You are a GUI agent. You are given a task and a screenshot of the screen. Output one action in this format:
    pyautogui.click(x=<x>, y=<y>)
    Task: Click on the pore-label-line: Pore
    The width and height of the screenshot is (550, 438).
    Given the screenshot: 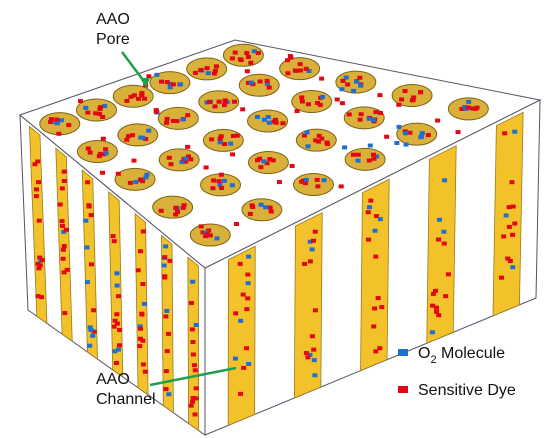 What is the action you would take?
    pyautogui.click(x=113, y=39)
    